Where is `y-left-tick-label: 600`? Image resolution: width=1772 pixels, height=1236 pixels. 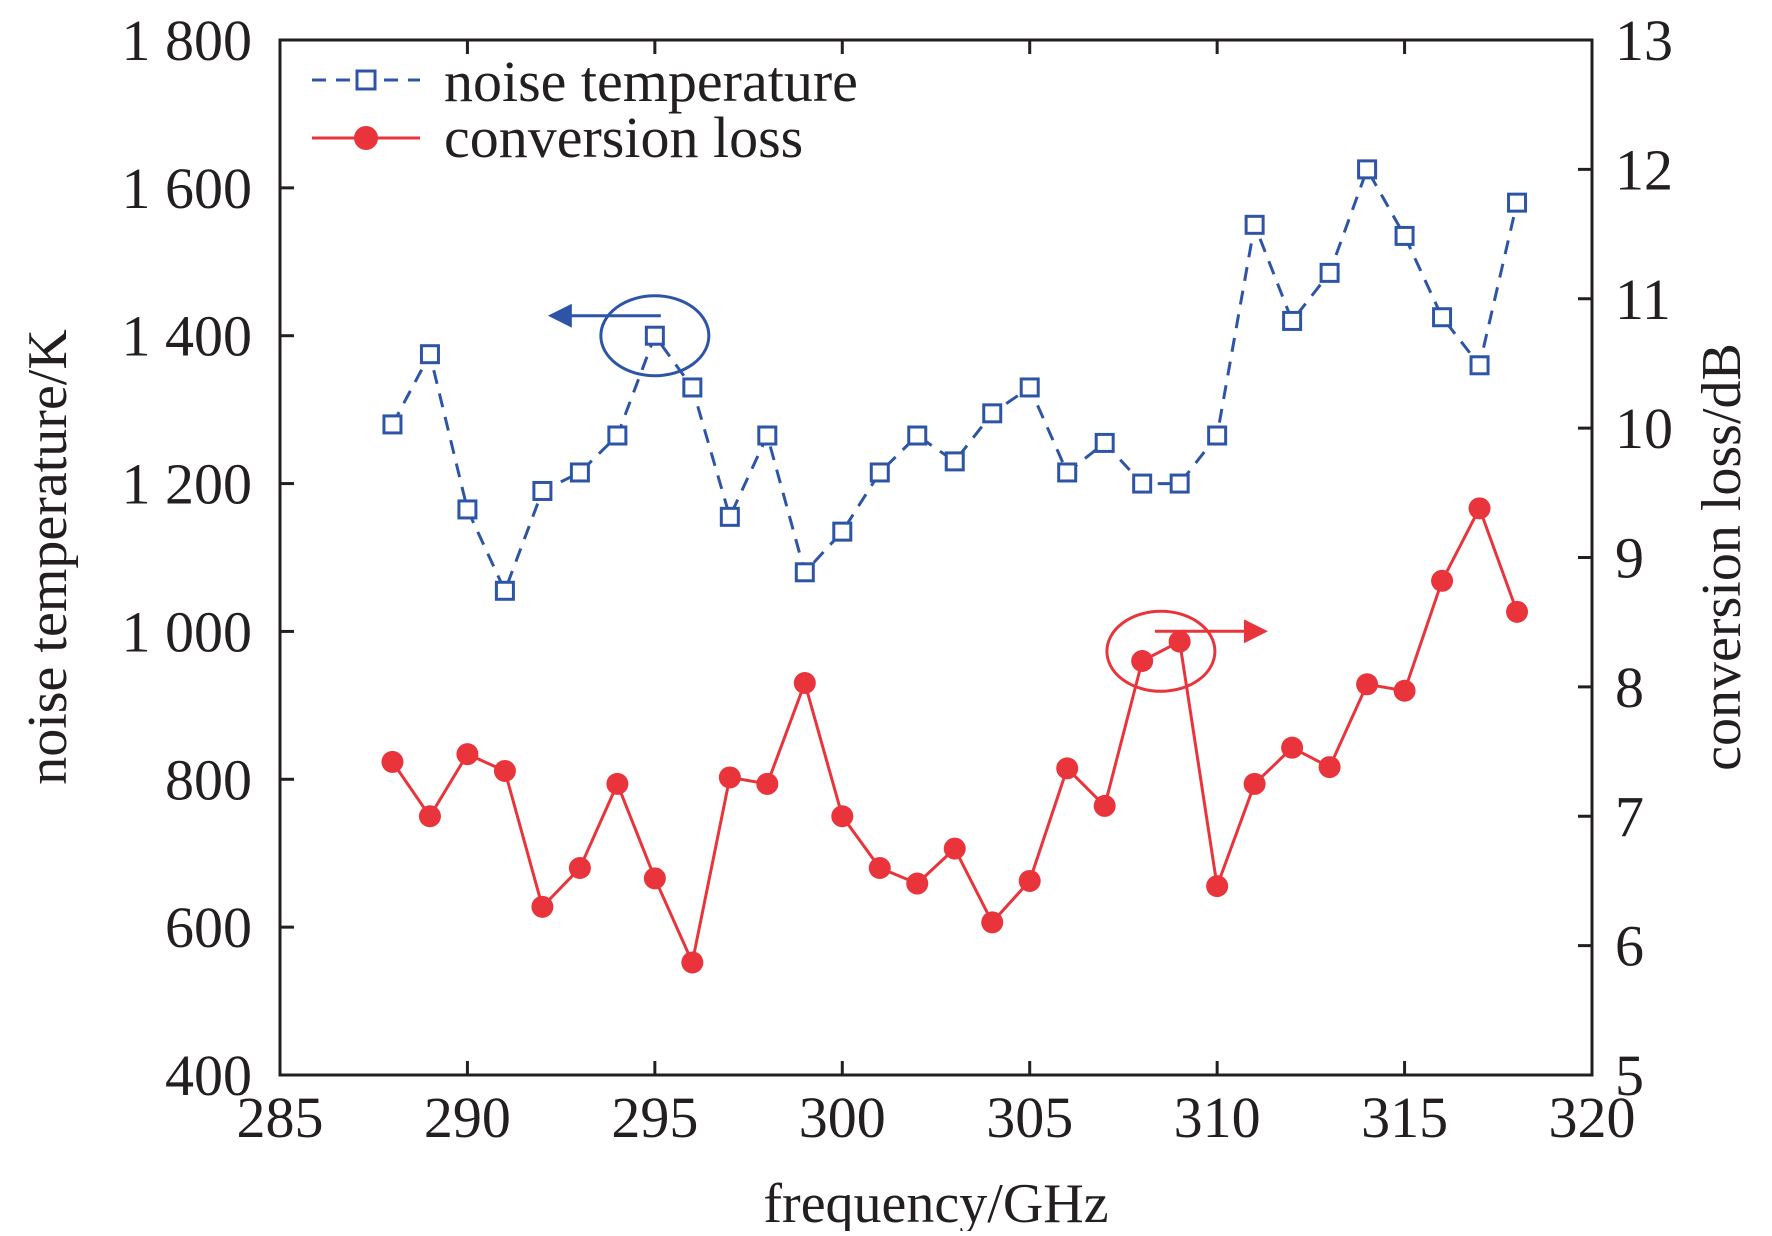
y-left-tick-label: 600 is located at coordinates (208, 927).